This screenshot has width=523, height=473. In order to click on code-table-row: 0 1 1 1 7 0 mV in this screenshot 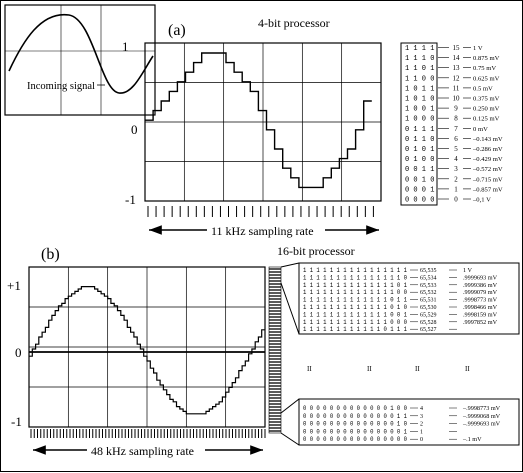, I will do `click(446, 129)`.